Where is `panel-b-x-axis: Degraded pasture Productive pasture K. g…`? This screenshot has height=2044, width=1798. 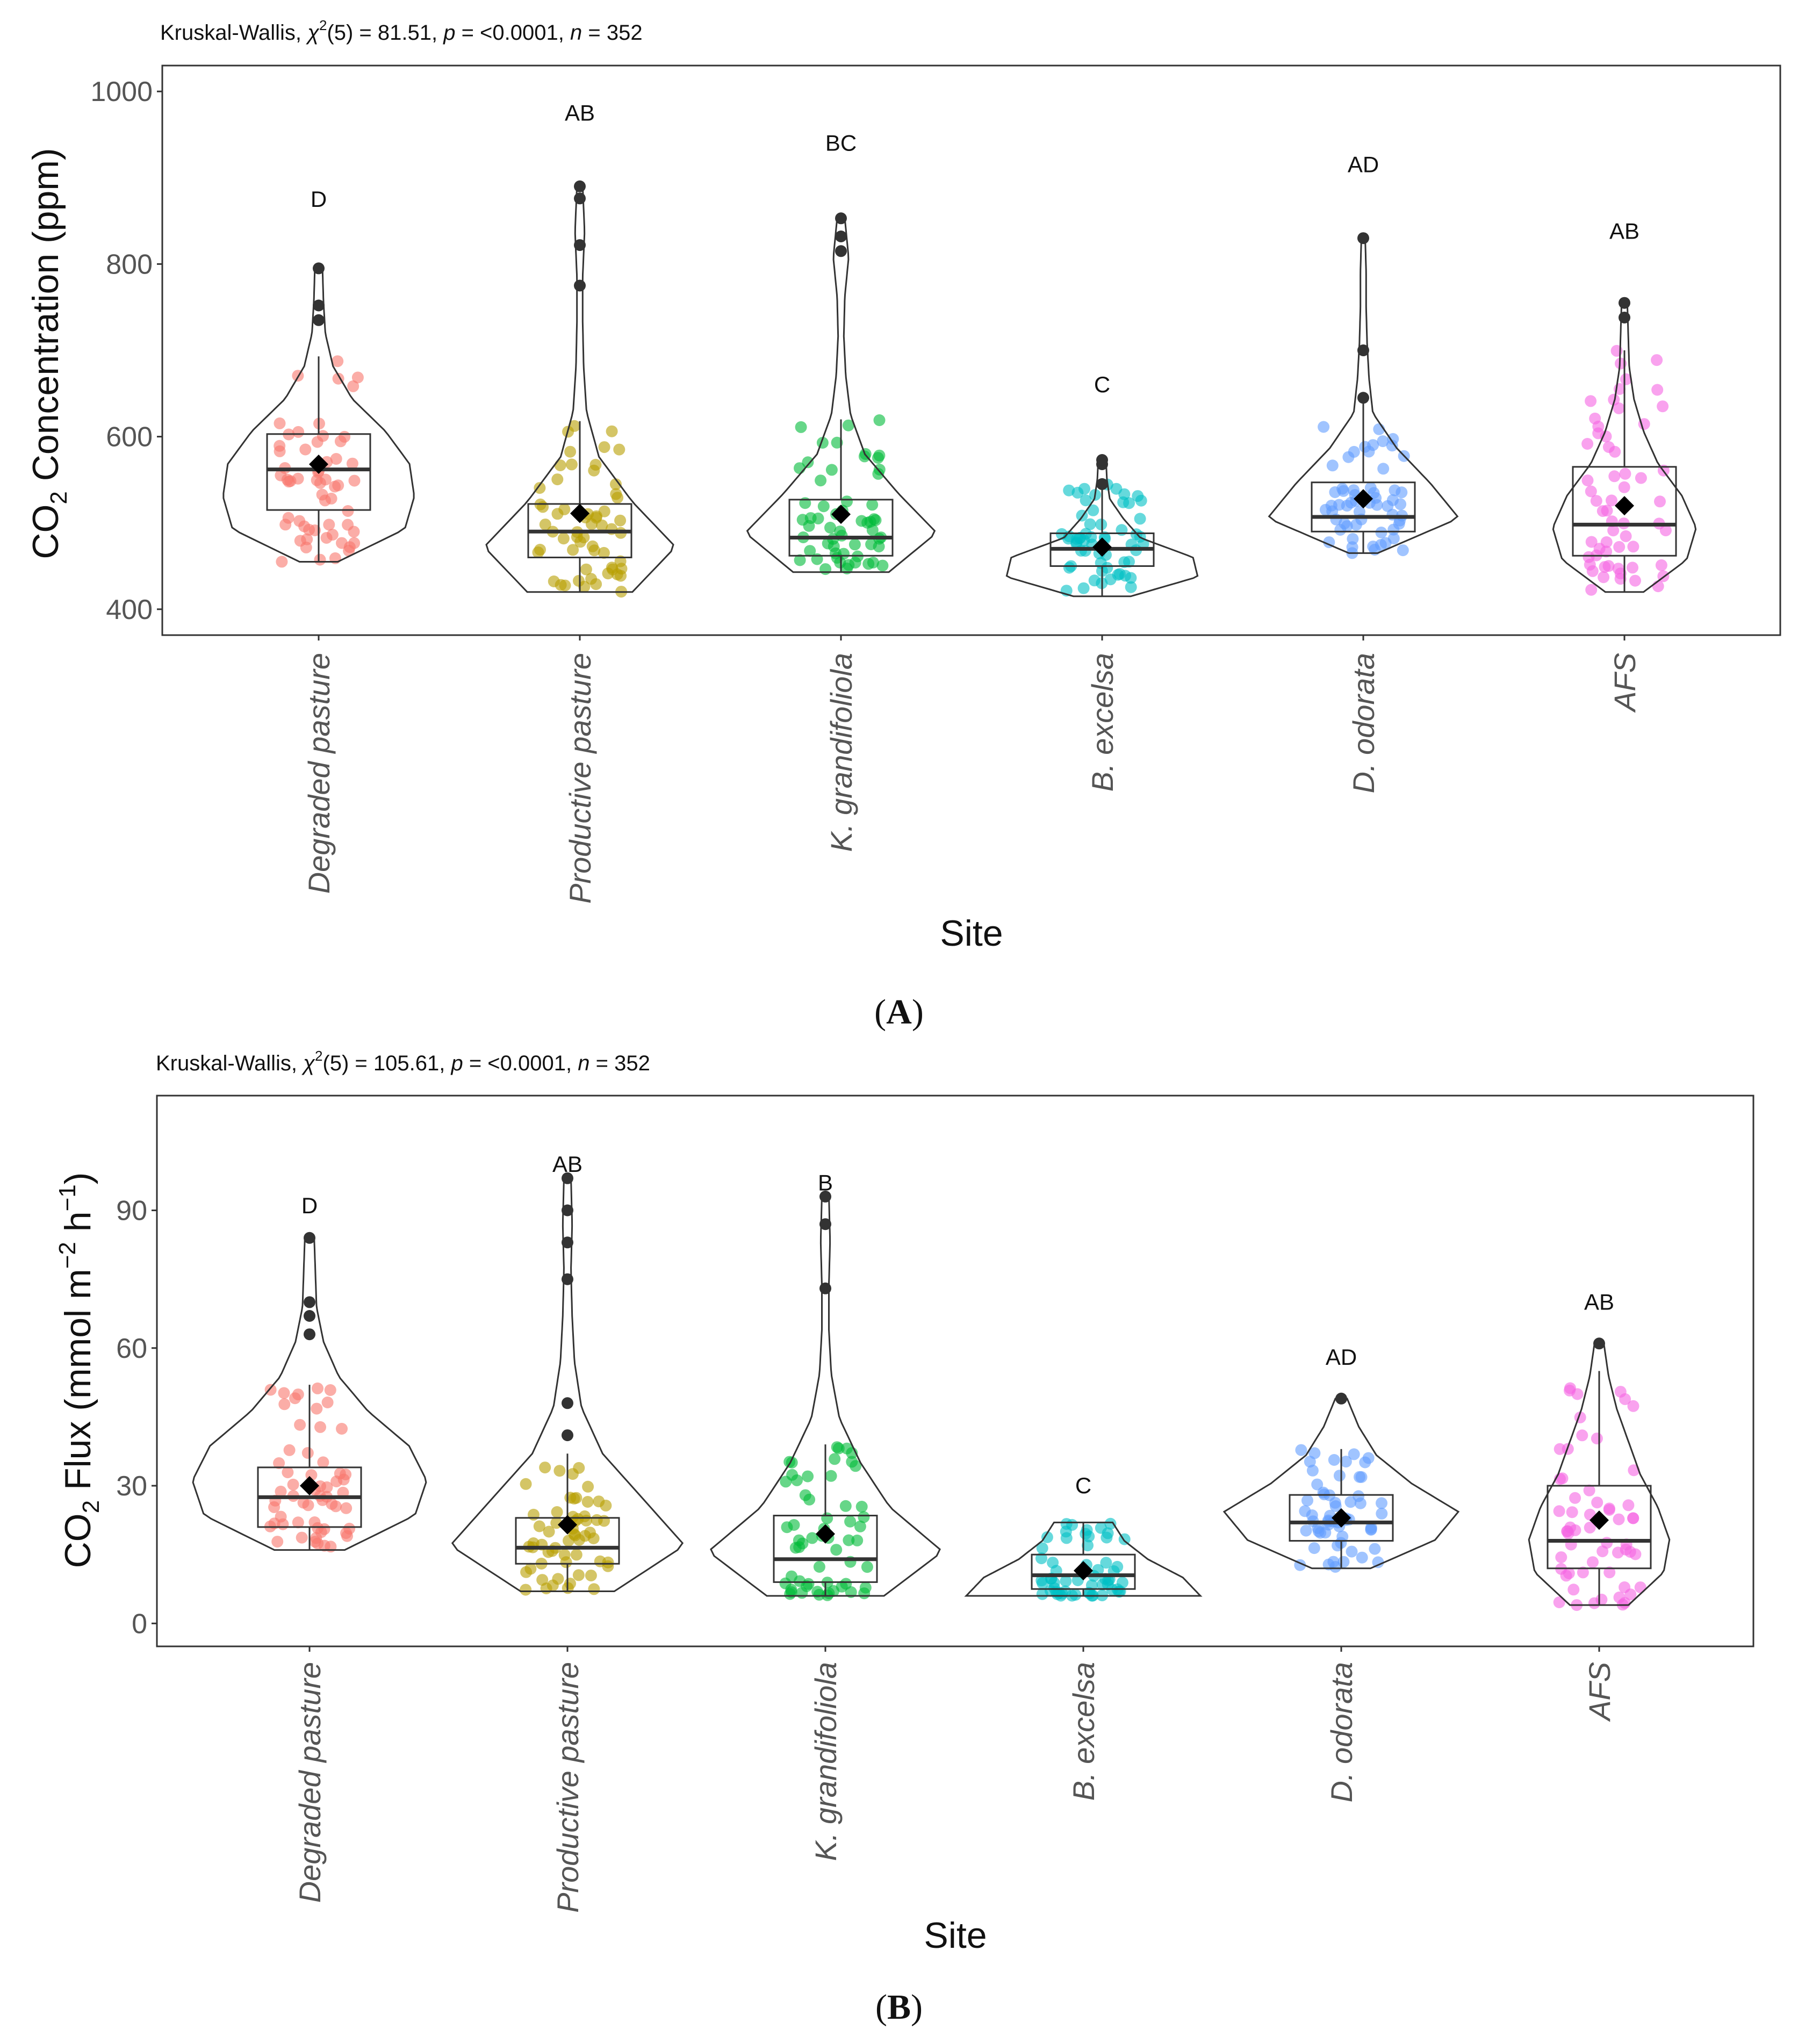 panel-b-x-axis: Degraded pasture Productive pasture K. g… is located at coordinates (954, 1787).